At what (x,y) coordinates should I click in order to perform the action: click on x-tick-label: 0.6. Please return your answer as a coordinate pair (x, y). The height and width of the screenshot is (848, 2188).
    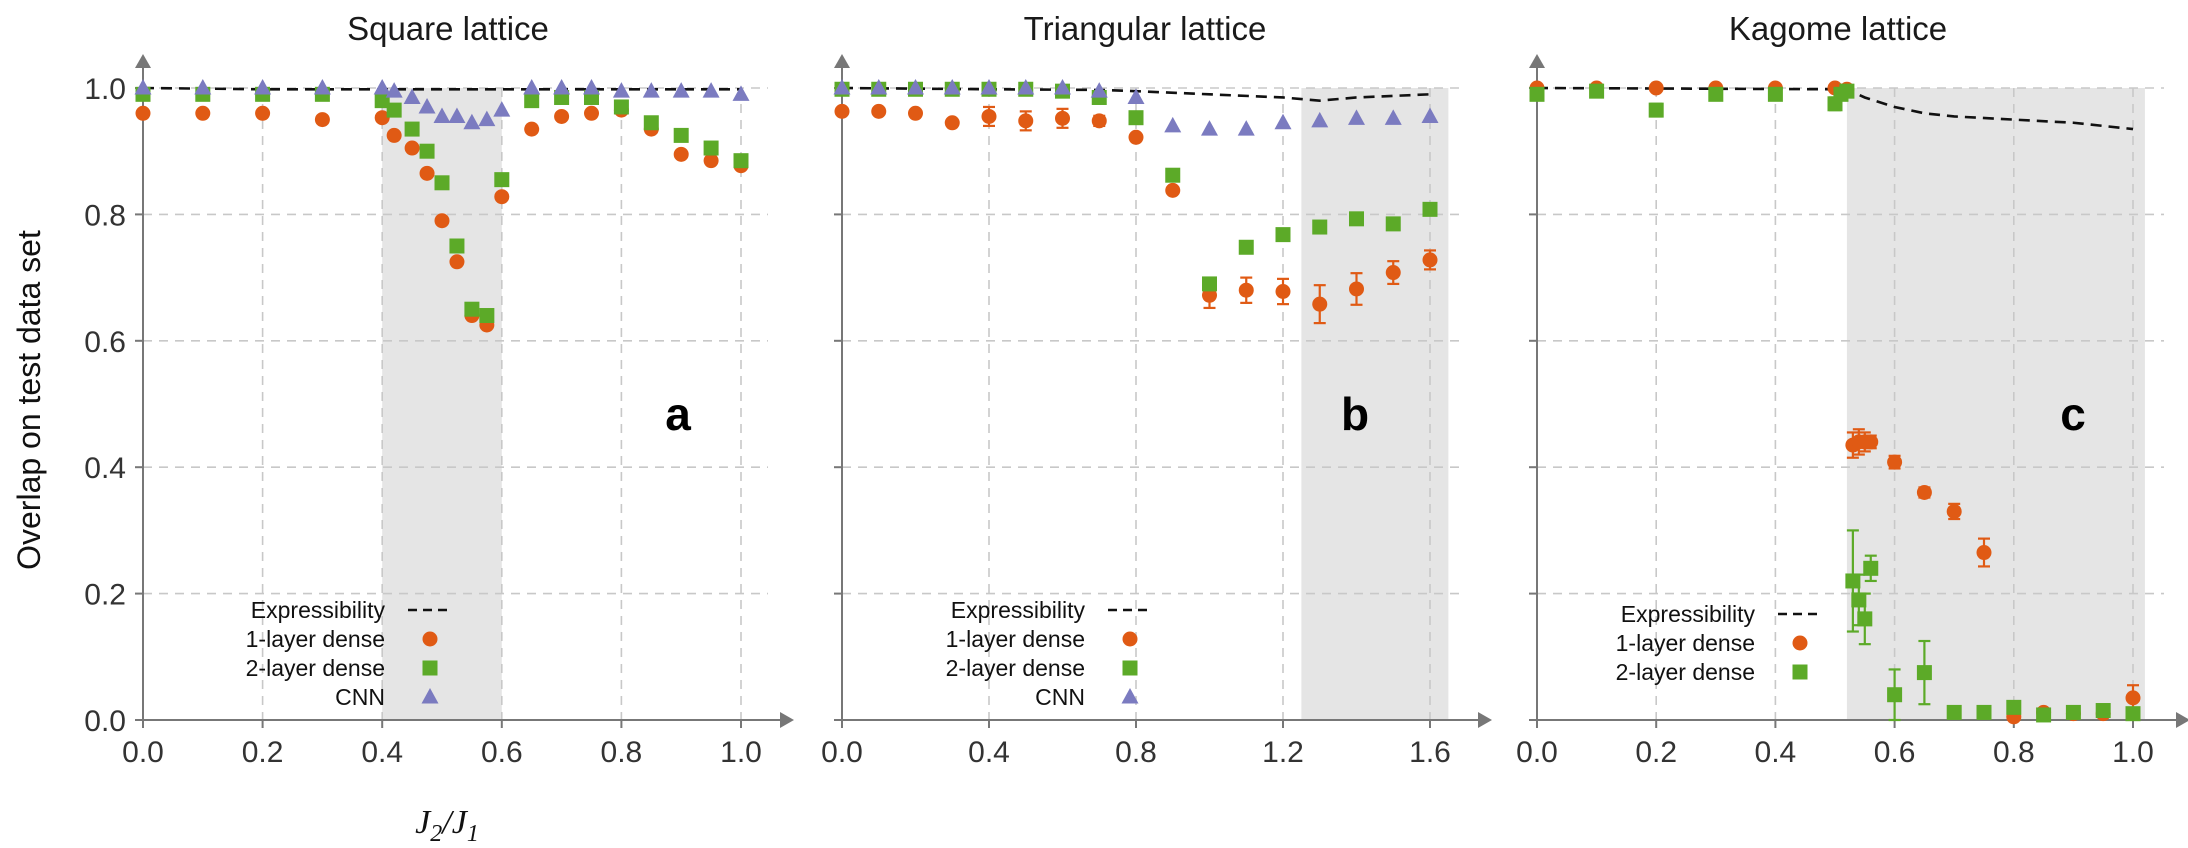
    Looking at the image, I should click on (1895, 752).